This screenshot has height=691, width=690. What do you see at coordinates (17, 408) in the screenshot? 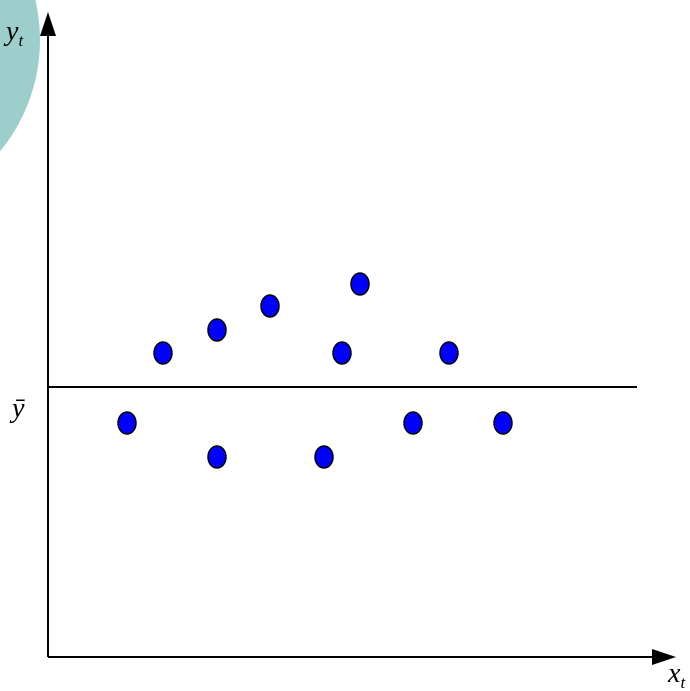
I see `mean-label: ȳ` at bounding box center [17, 408].